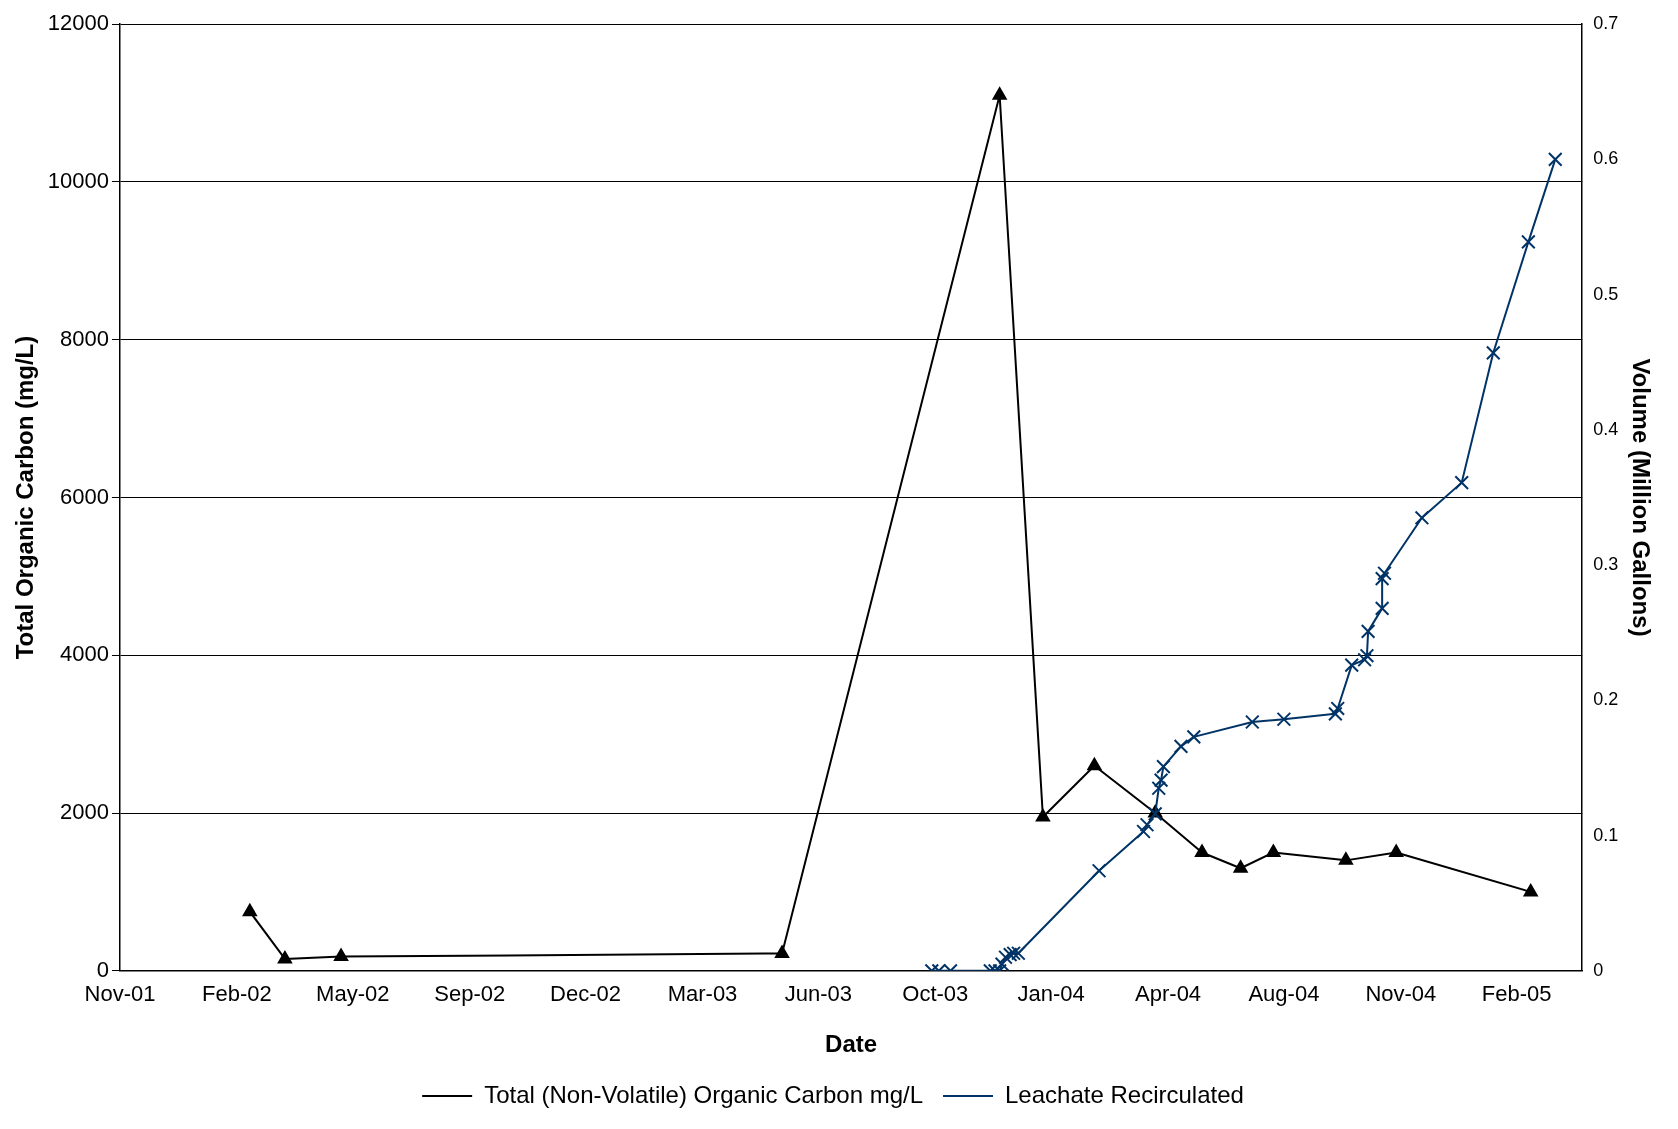 This screenshot has width=1678, height=1129. I want to click on y-tick-label: 0, so click(102, 969).